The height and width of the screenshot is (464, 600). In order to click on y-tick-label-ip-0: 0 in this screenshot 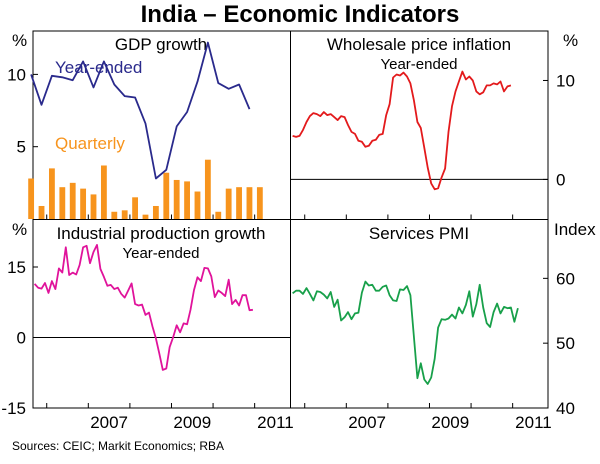, I will do `click(21, 338)`.